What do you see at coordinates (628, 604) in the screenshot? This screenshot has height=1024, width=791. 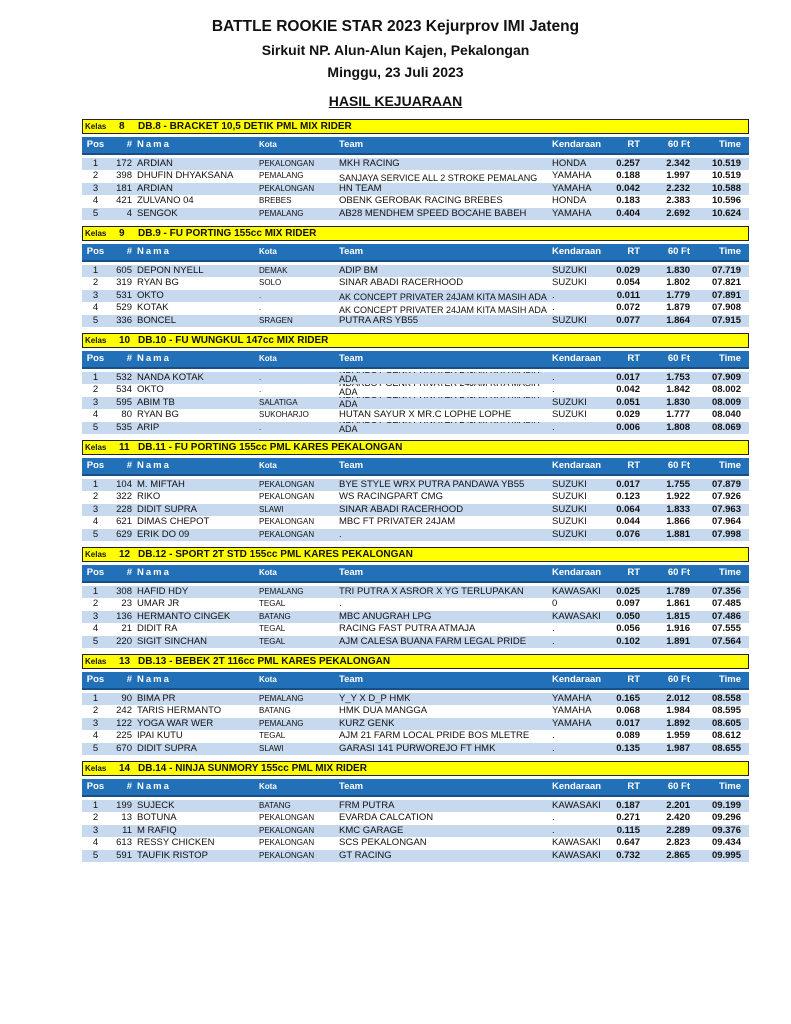 I see `cell-rt: 0.097` at bounding box center [628, 604].